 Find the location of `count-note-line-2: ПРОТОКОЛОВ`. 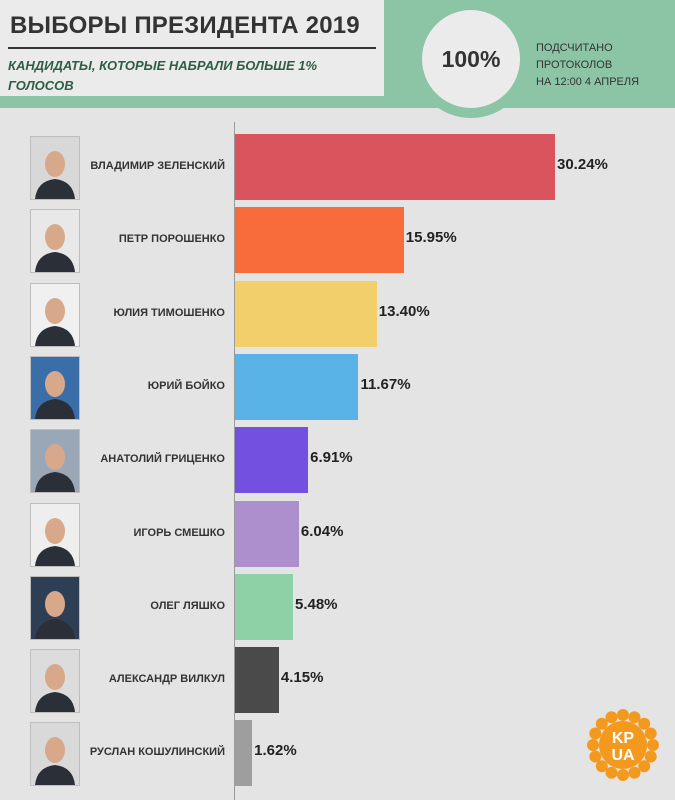

count-note-line-2: ПРОТОКОЛОВ is located at coordinates (574, 65).